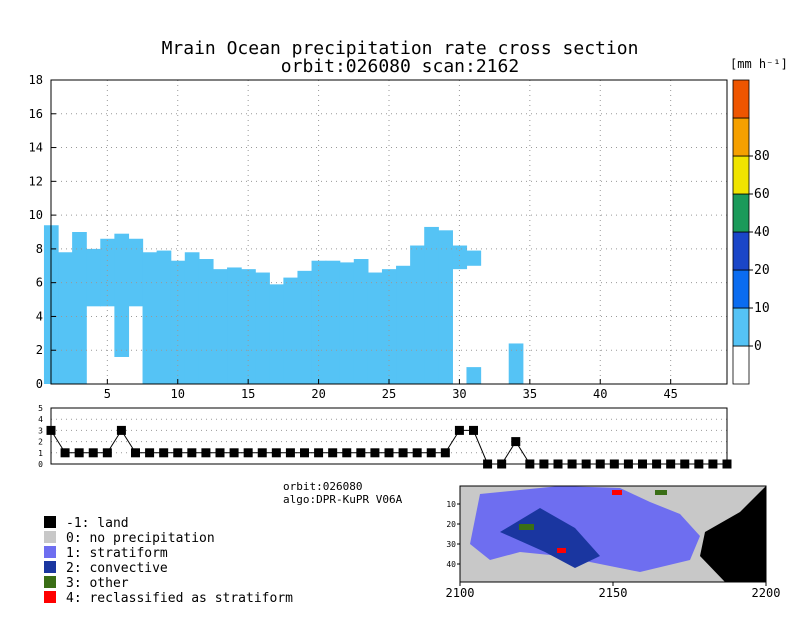  Describe the element at coordinates (40, 408) in the screenshot. I see `type-y-tick-label: 5` at that location.